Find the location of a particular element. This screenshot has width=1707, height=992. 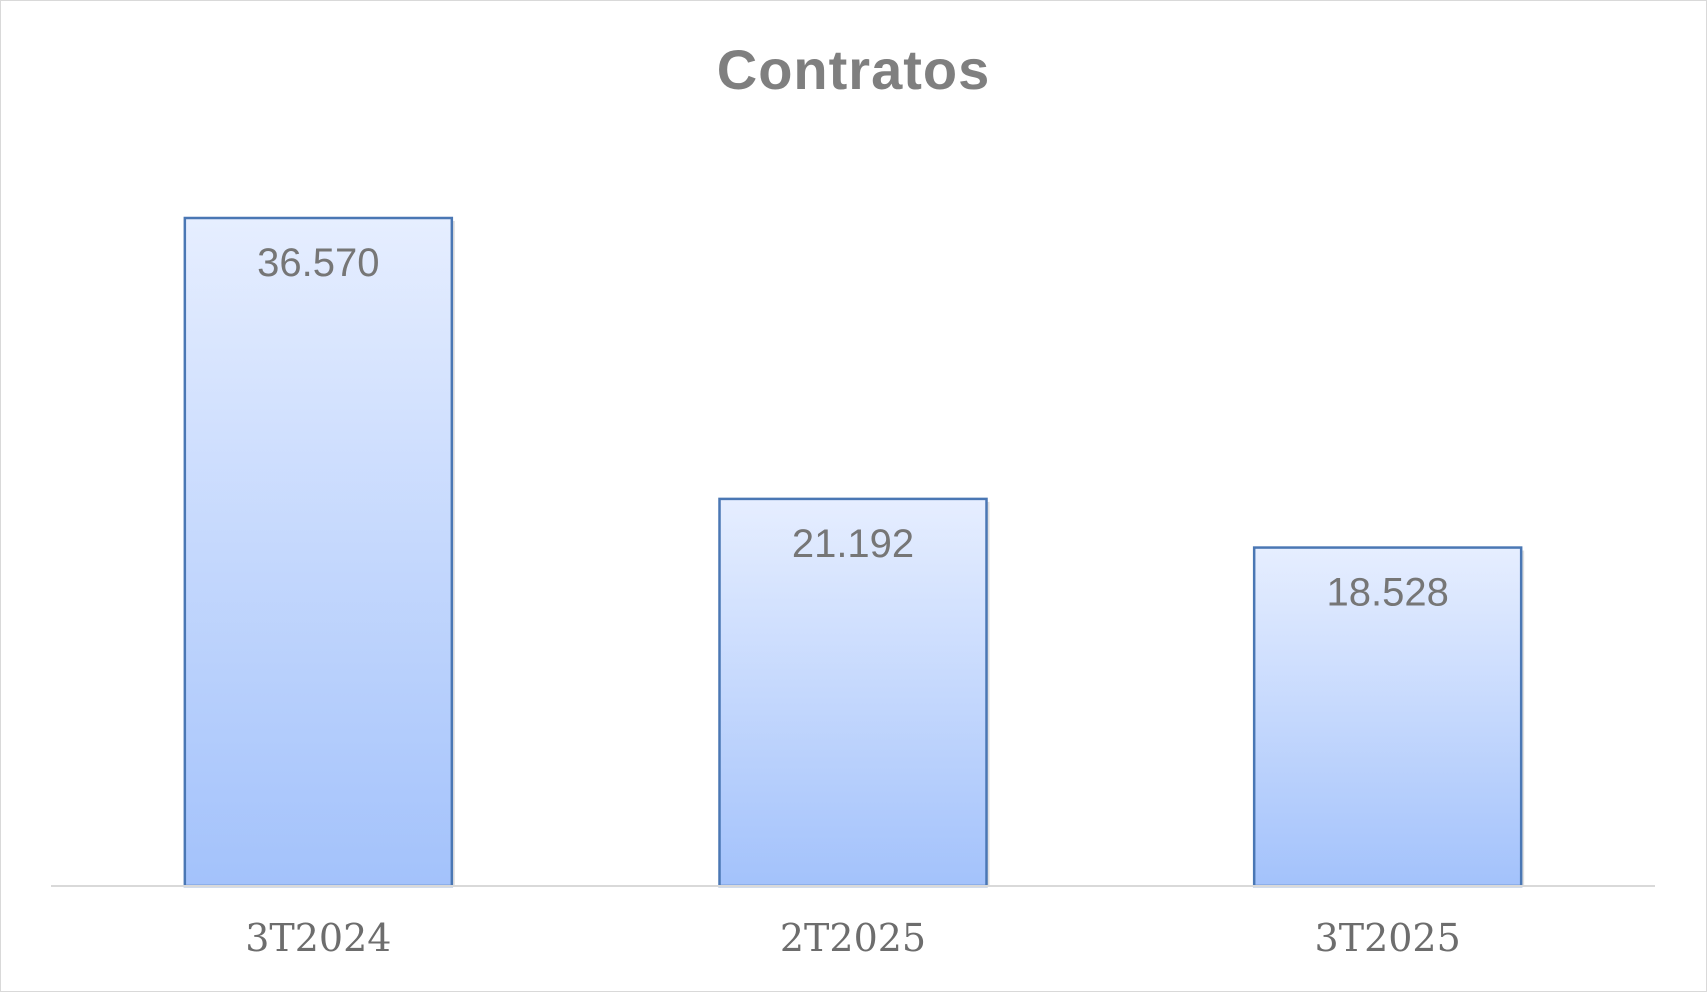

x-tick-label-3t2024: 3T2024 is located at coordinates (318, 938).